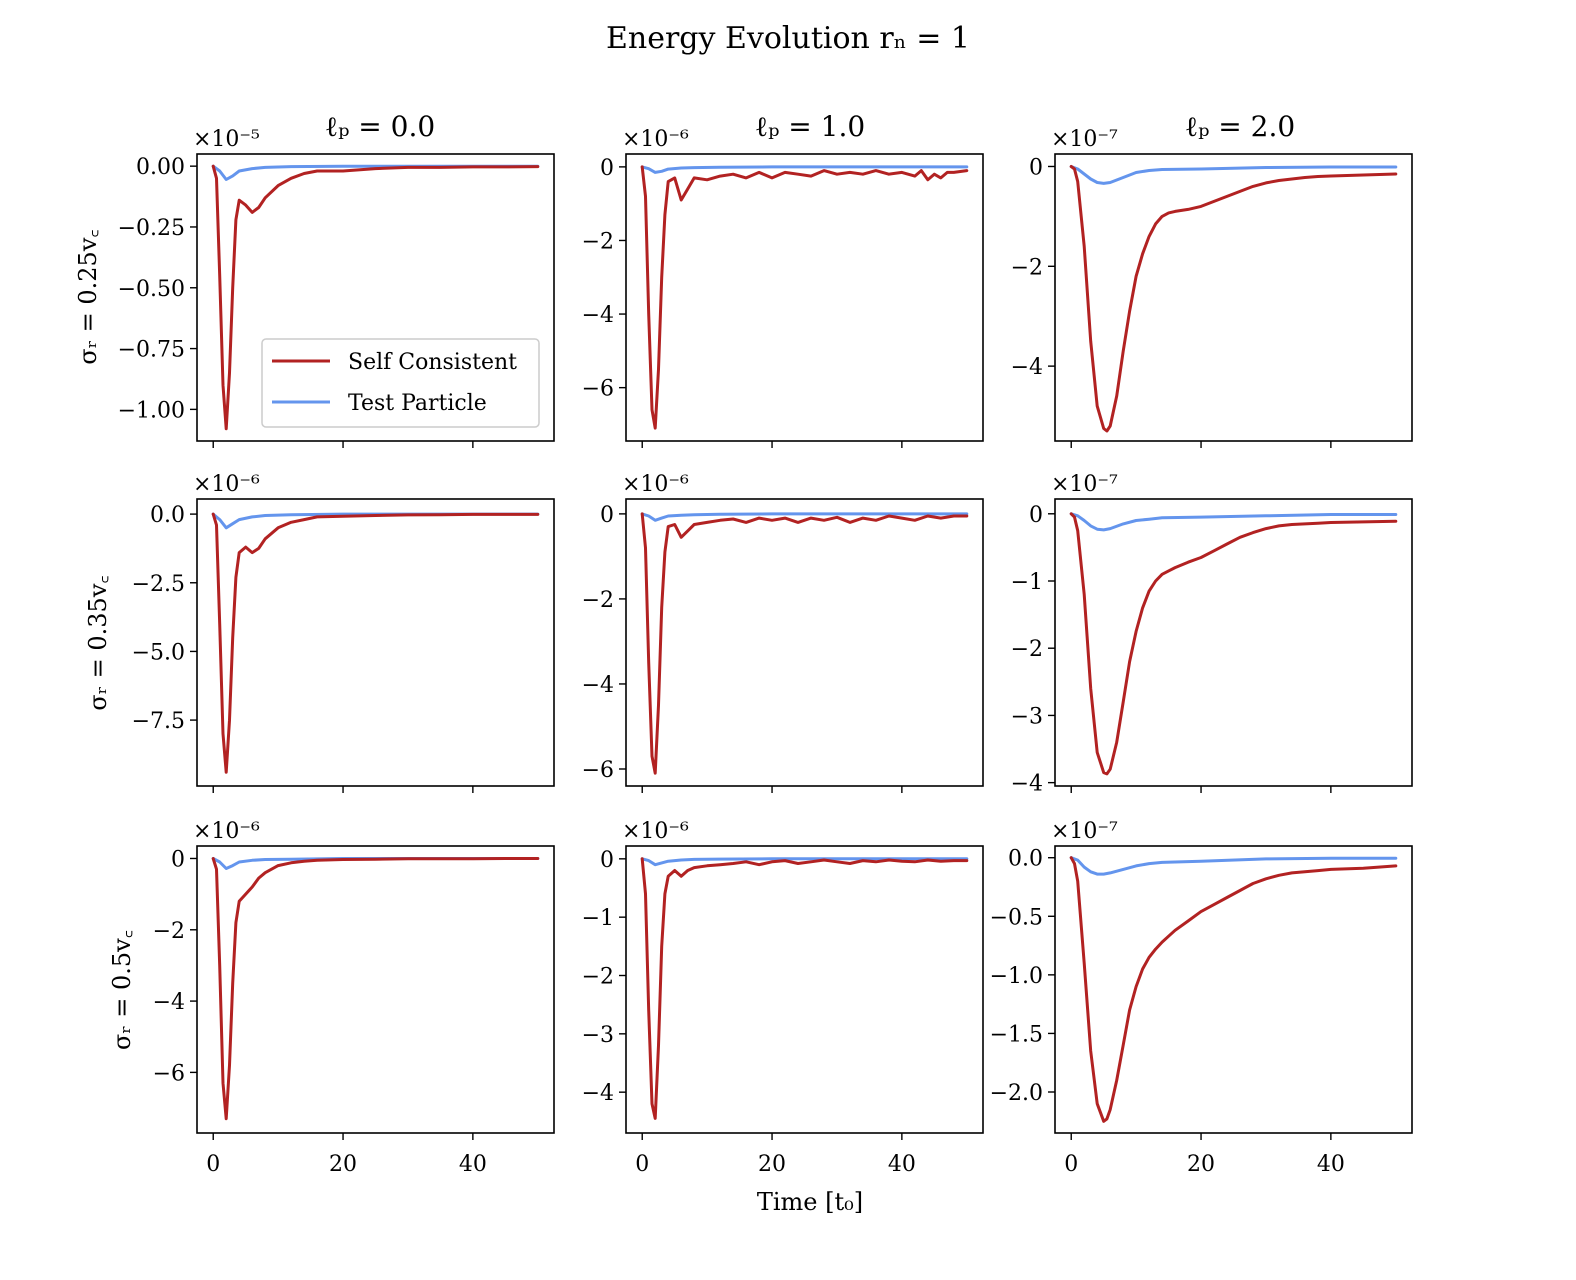  I want to click on row-label-2: σᵣ = 0.35v꜀, so click(98, 642).